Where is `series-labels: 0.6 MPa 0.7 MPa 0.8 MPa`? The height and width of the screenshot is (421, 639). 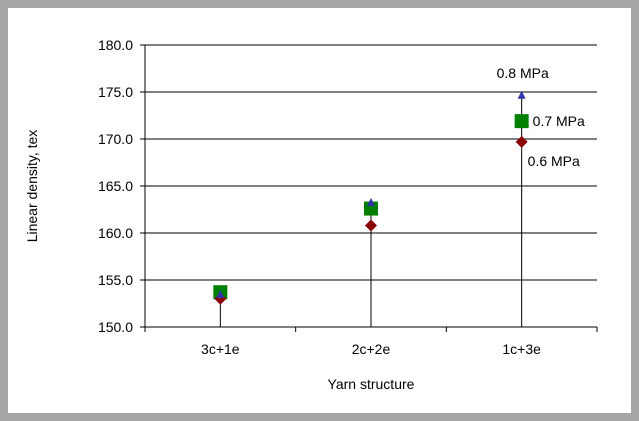
series-labels: 0.6 MPa 0.7 MPa 0.8 MPa is located at coordinates (541, 117).